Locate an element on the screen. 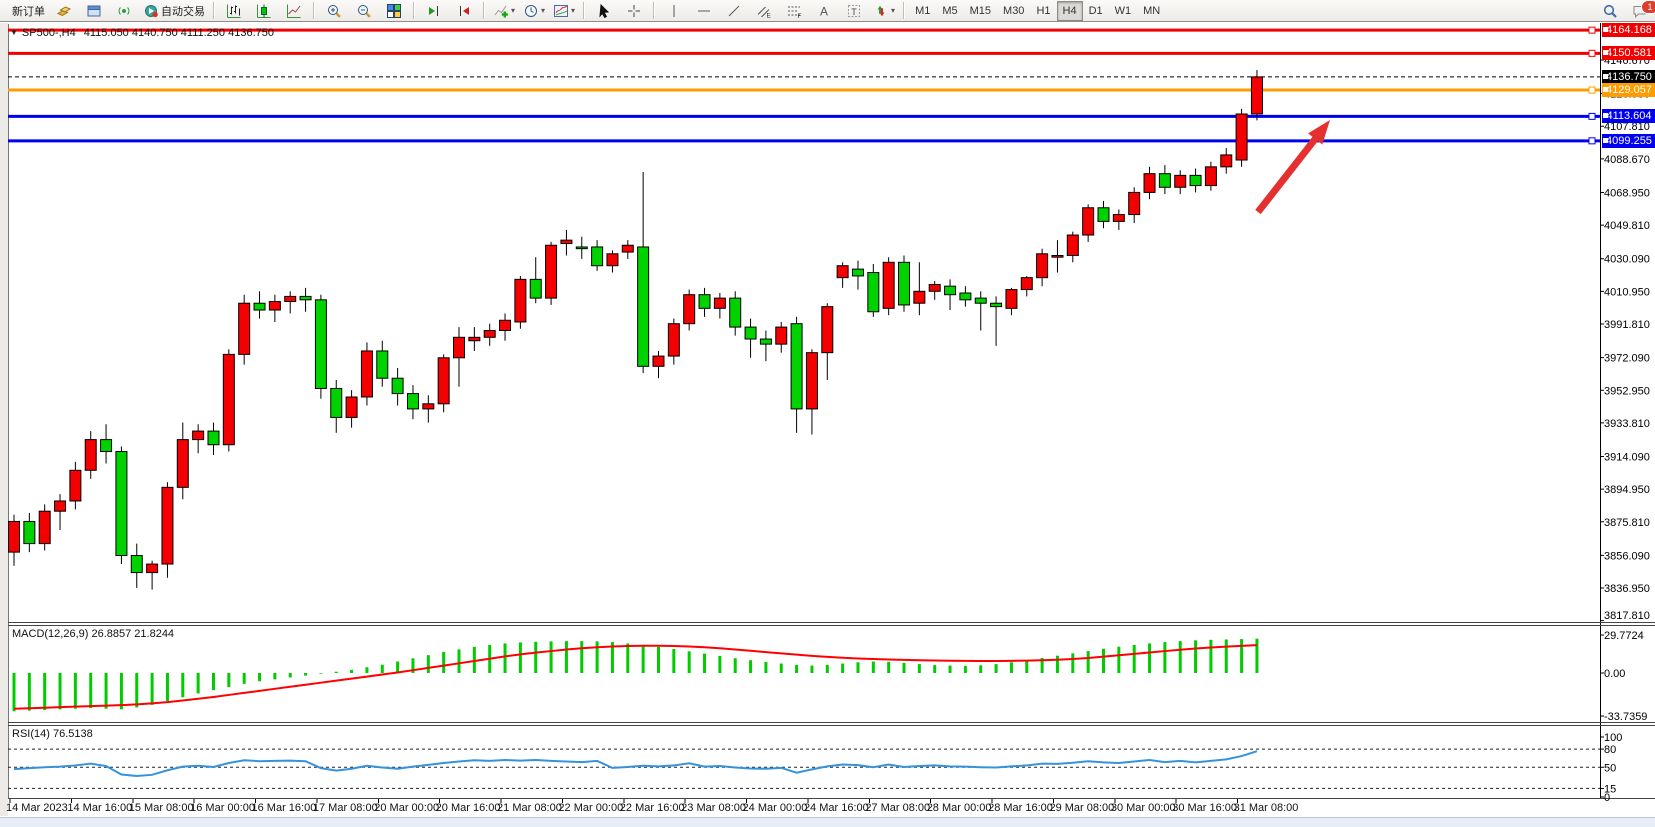 The height and width of the screenshot is (827, 1655). signals-icon is located at coordinates (124, 11).